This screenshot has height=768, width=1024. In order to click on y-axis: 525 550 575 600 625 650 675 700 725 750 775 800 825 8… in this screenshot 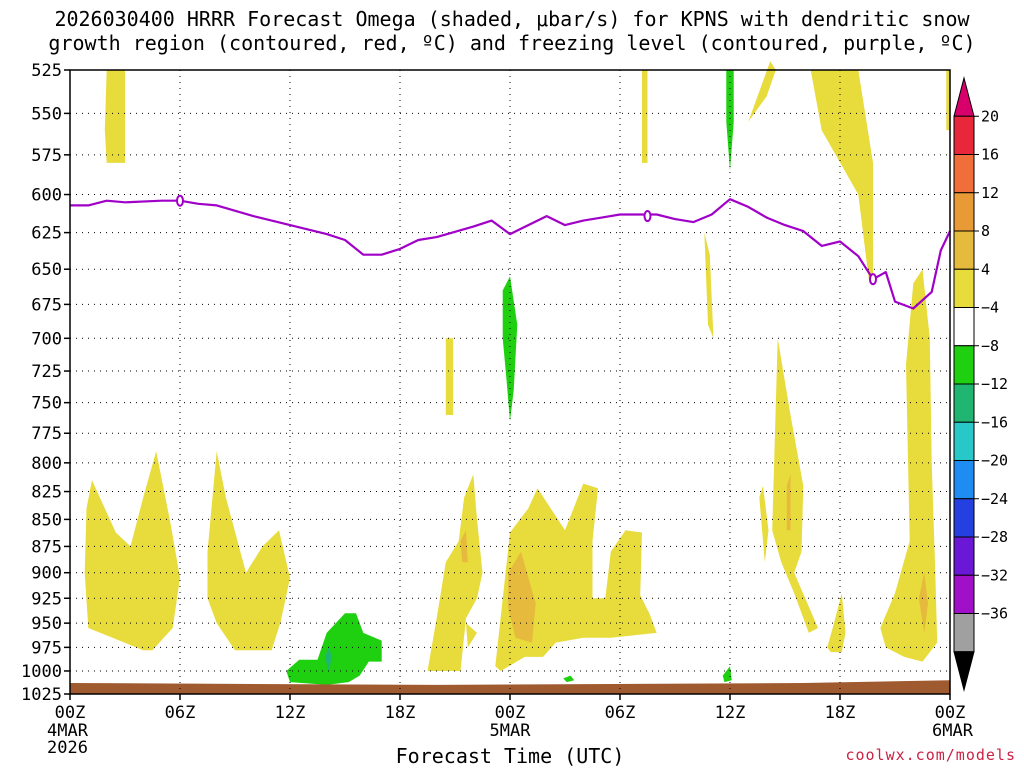, I will do `click(45, 383)`.